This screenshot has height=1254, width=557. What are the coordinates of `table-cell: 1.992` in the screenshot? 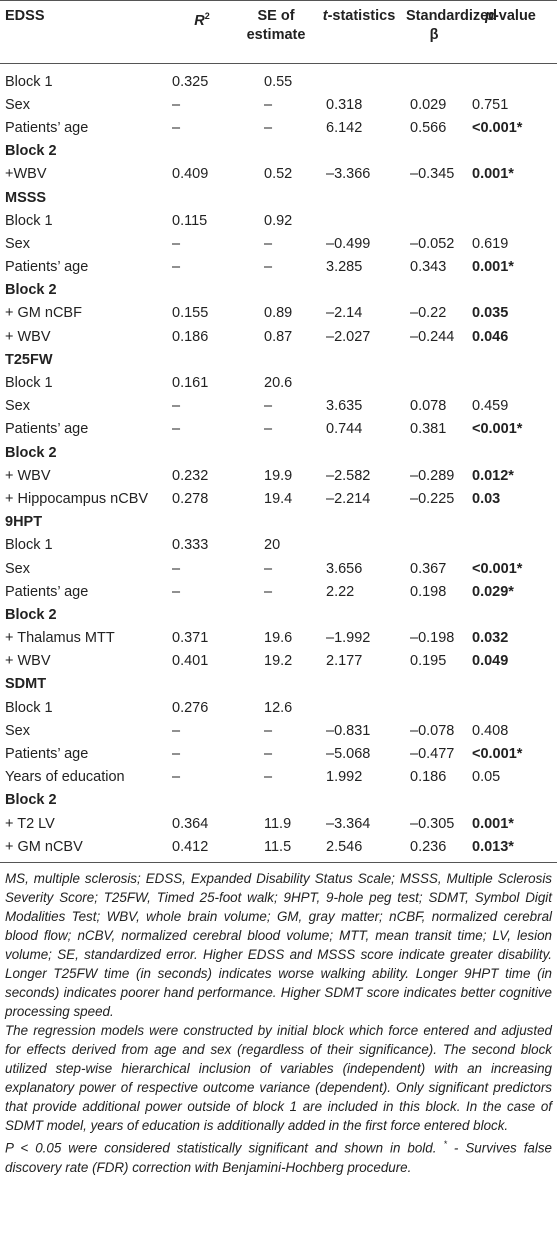 It's located at (359, 777).